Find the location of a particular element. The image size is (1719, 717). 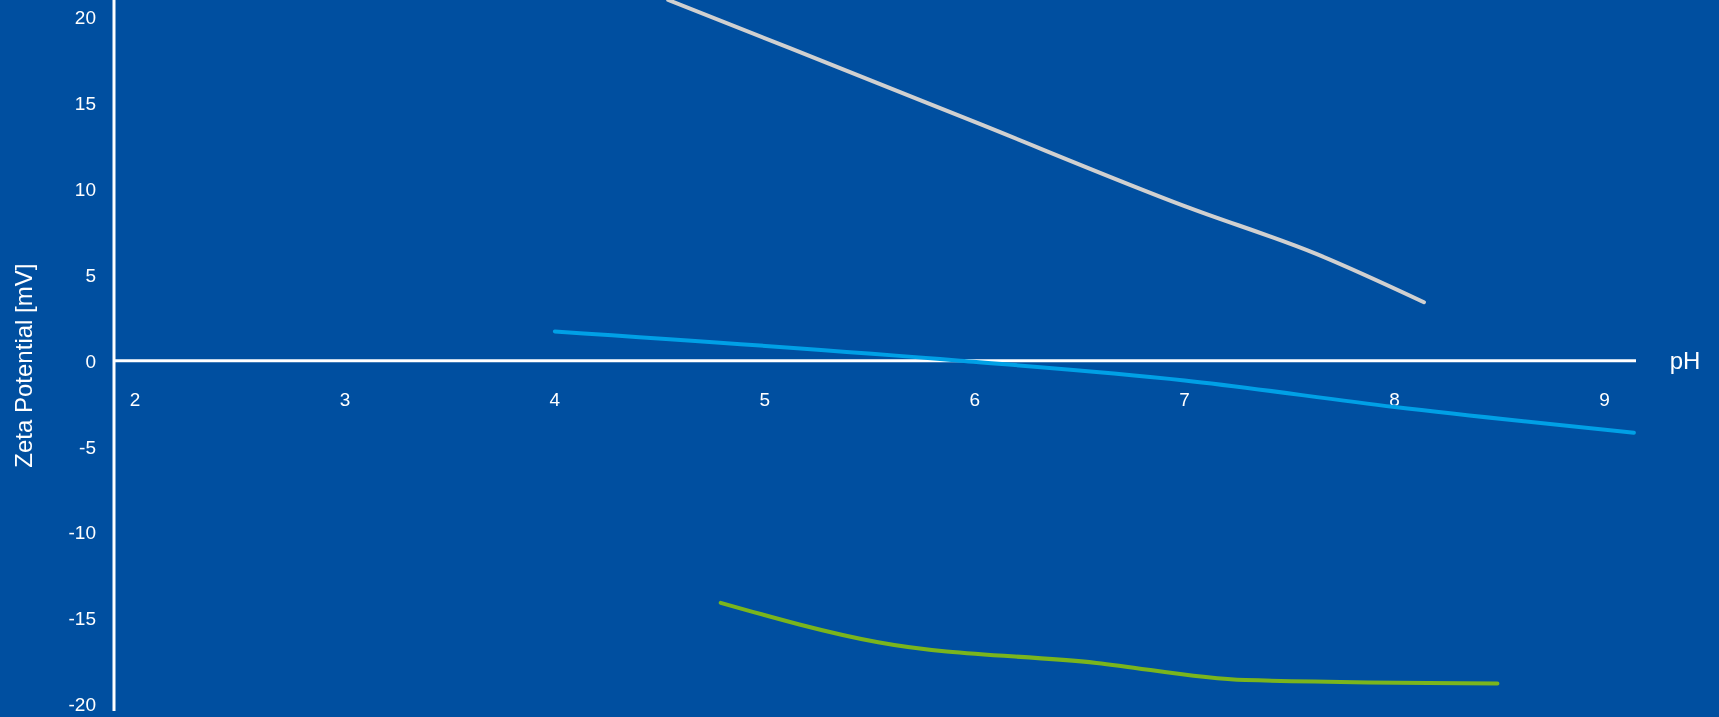

y-tick-label: -10 is located at coordinates (82, 533).